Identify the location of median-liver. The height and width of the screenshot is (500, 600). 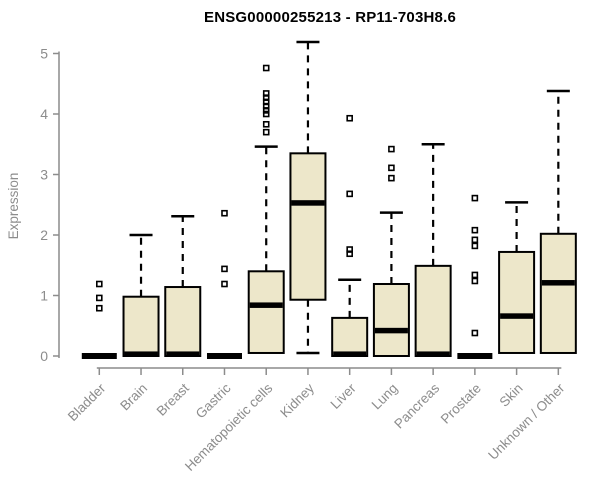
(350, 354).